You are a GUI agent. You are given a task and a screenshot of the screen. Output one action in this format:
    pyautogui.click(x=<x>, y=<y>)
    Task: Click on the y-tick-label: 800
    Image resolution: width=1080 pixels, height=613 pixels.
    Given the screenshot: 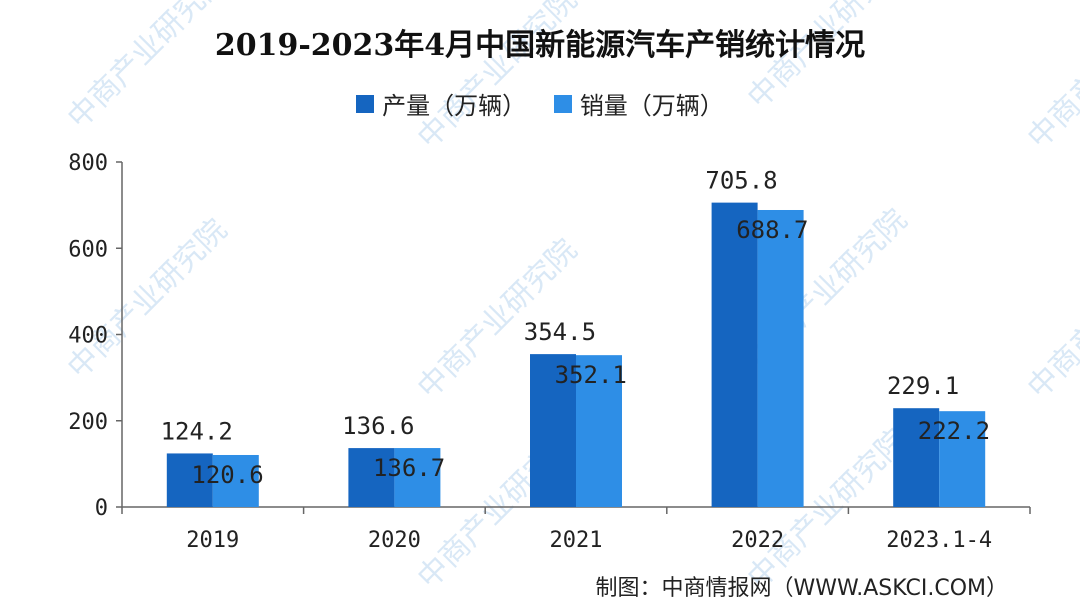 What is the action you would take?
    pyautogui.click(x=88, y=163)
    